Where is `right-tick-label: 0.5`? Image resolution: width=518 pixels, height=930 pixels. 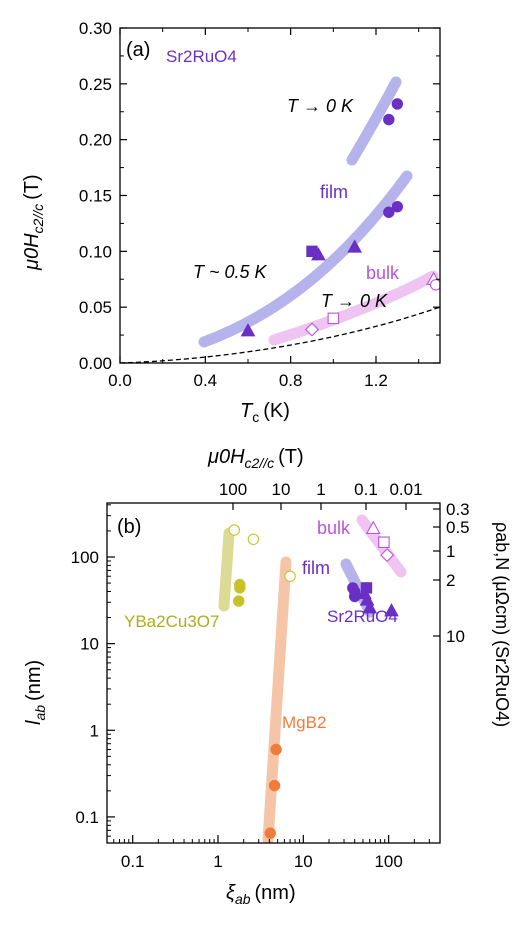
right-tick-label: 0.5 is located at coordinates (458, 527).